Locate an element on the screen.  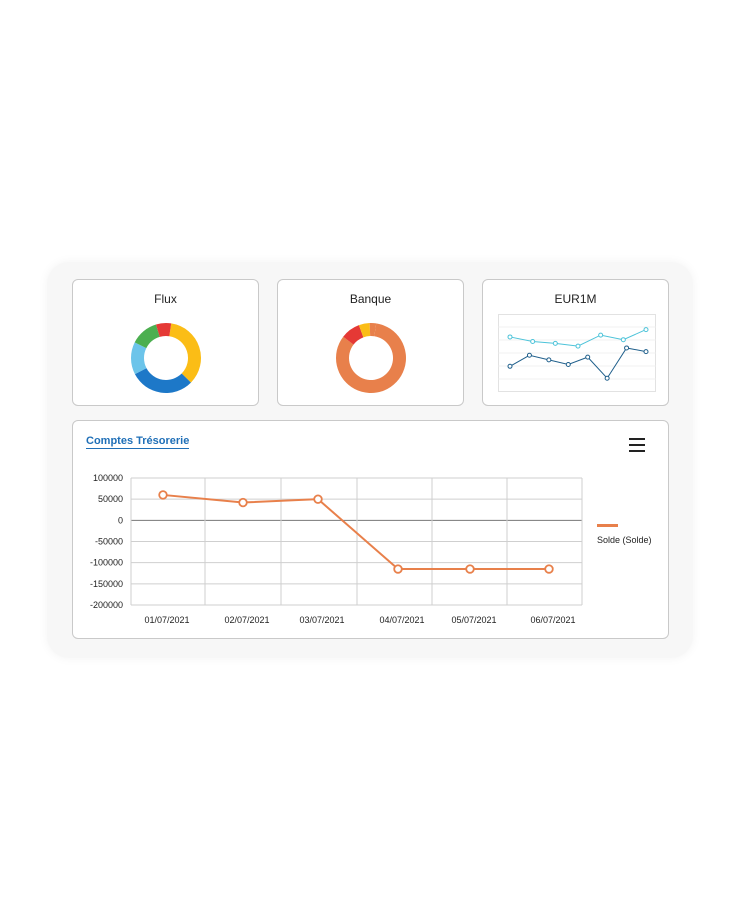
y-tick-label: -200000 is located at coordinates (106, 605).